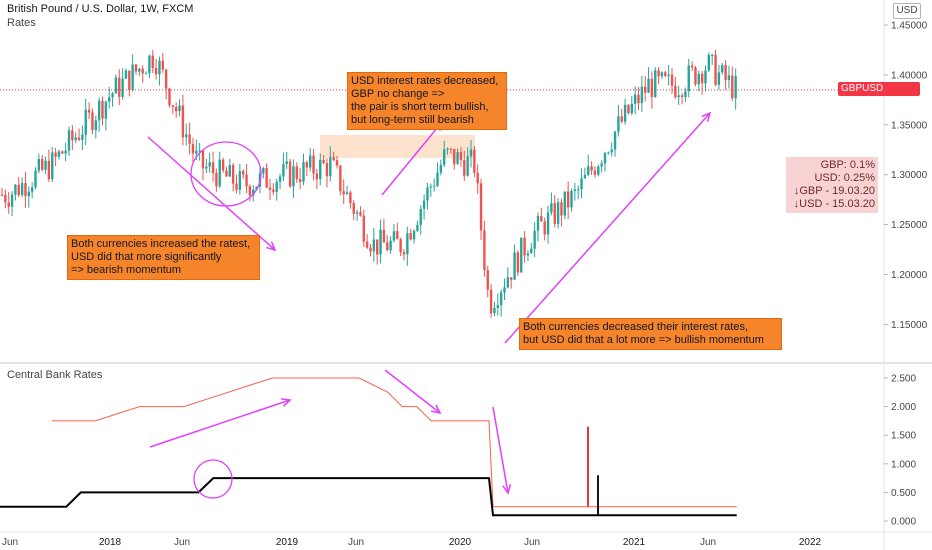  I want to click on x-tick-label: 2021, so click(634, 542).